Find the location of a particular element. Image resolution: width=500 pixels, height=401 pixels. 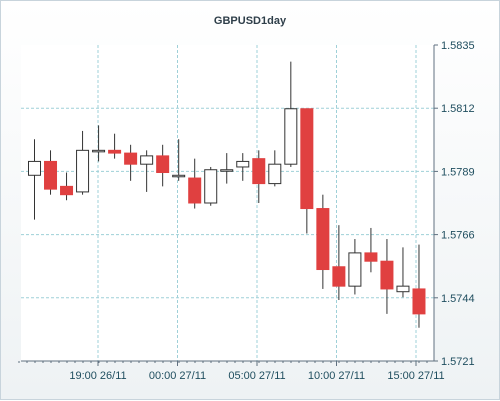

y-tick-label: 1.5766 is located at coordinates (458, 236).